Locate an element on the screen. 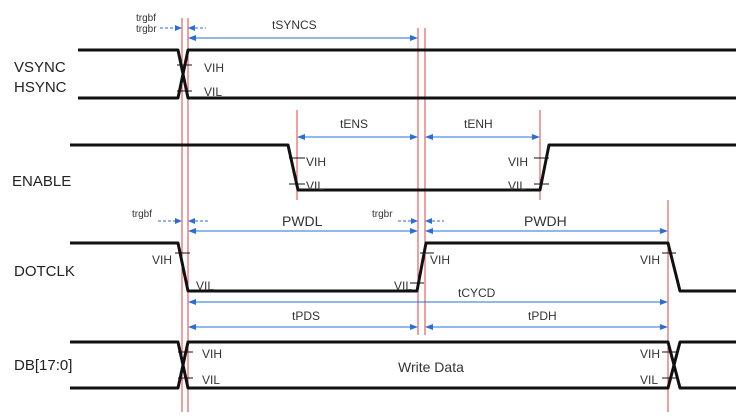 The width and height of the screenshot is (736, 419). trgbf-arrow-top is located at coordinates (178, 28).